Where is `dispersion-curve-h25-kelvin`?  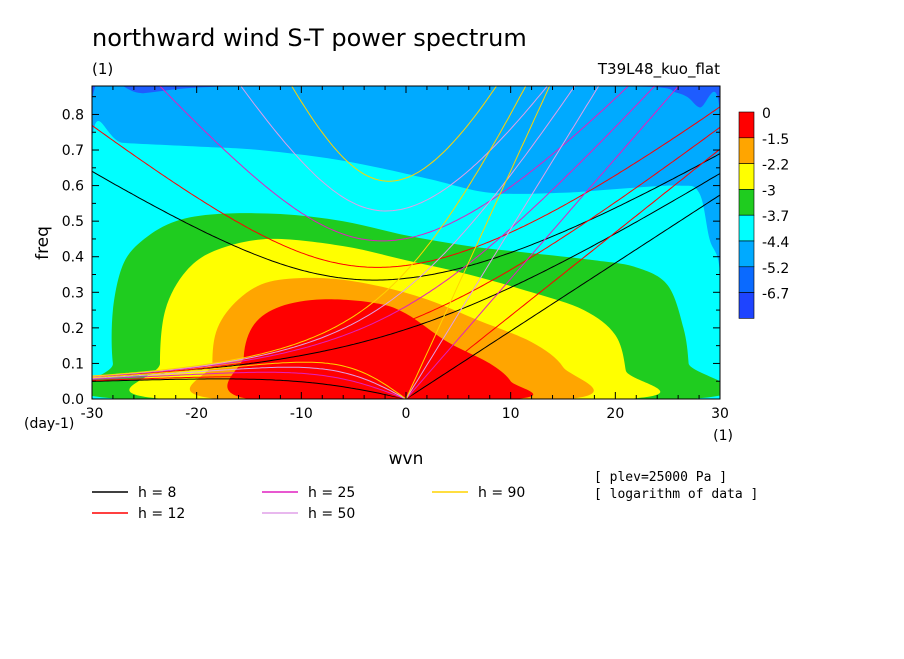
dispersion-curve-h25-kelvin is located at coordinates (542, 242).